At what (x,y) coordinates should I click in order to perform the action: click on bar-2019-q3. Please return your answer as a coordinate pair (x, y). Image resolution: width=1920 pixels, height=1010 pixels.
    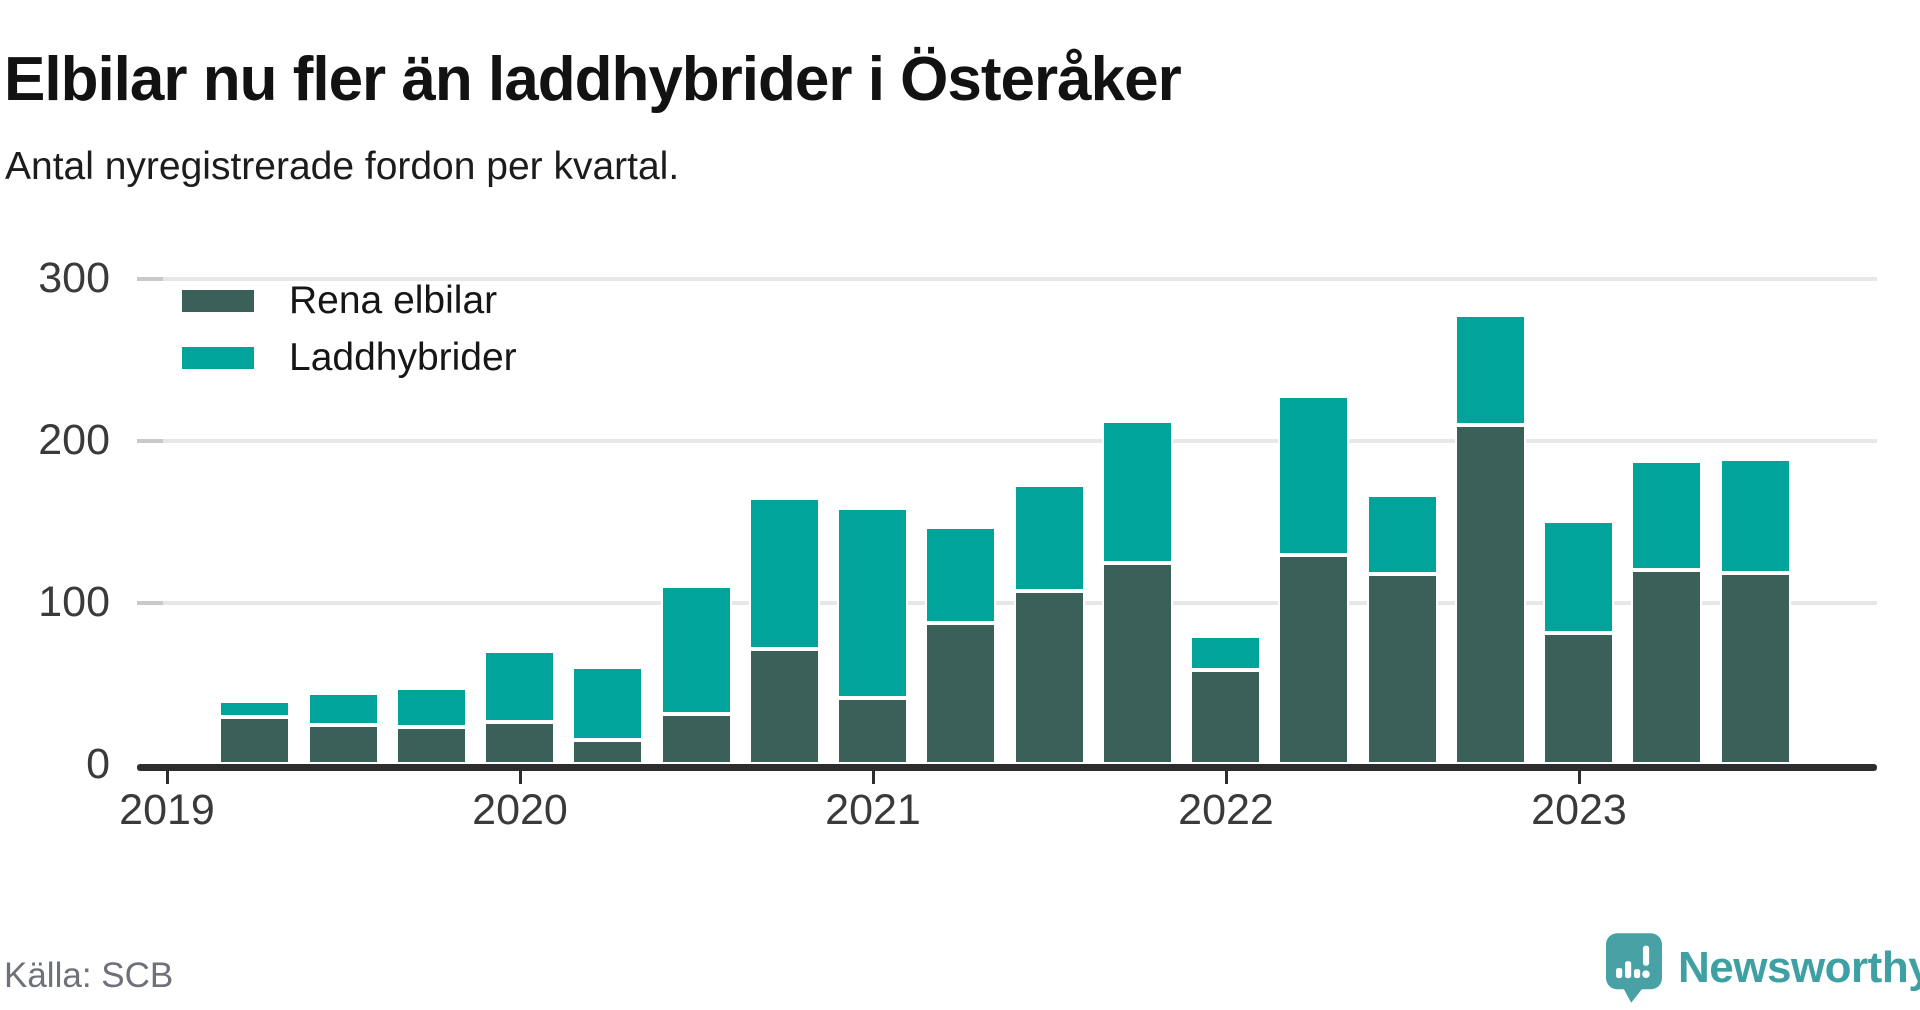
    Looking at the image, I should click on (343, 492).